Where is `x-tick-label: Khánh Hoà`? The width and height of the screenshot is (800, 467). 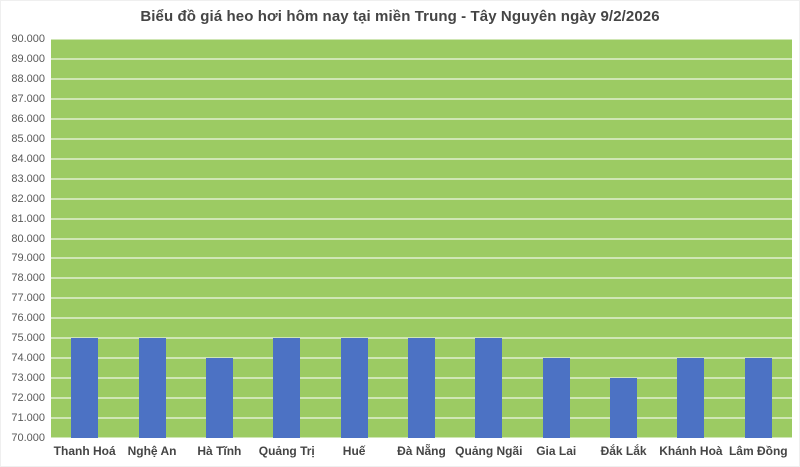 x-tick-label: Khánh Hoà is located at coordinates (691, 451).